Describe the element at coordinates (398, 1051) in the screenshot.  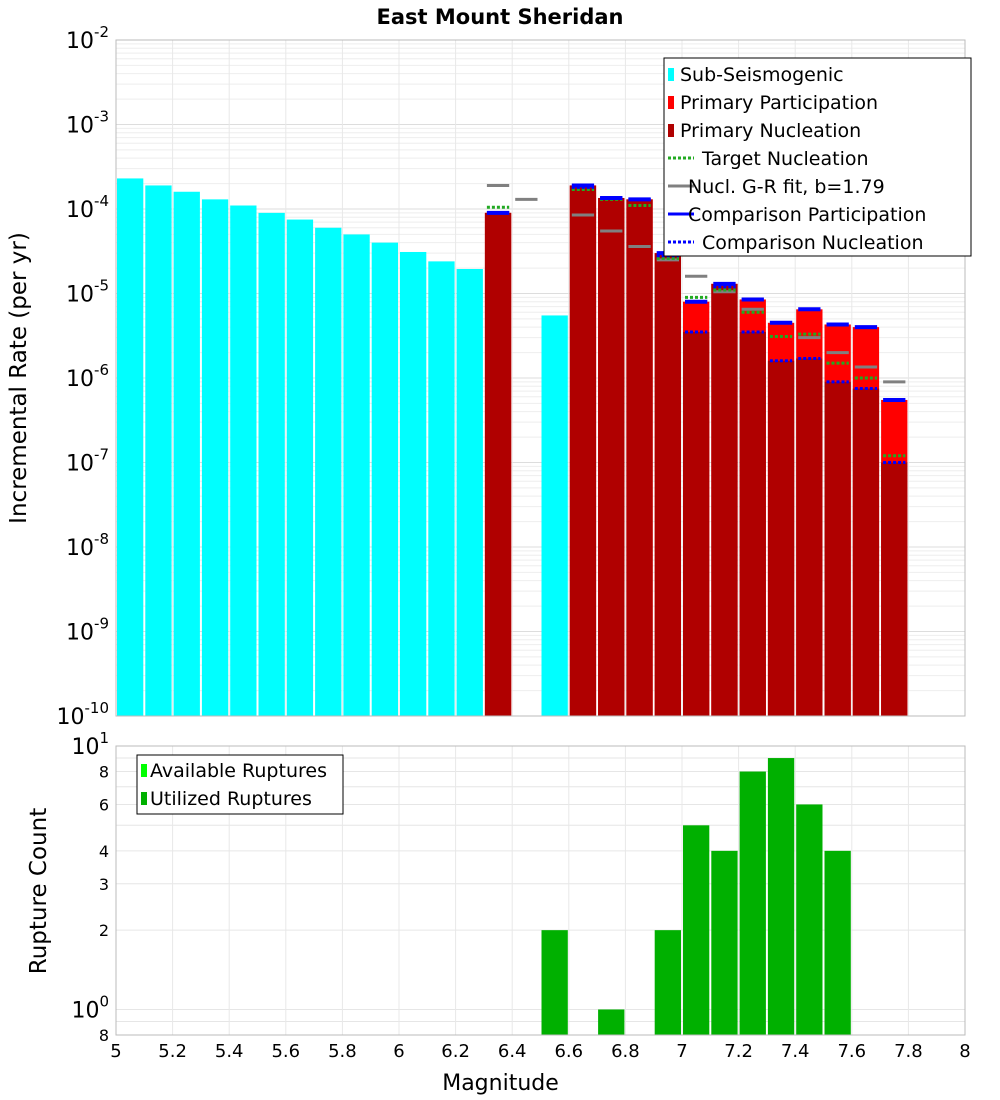
I see `x-tick-label: 6` at that location.